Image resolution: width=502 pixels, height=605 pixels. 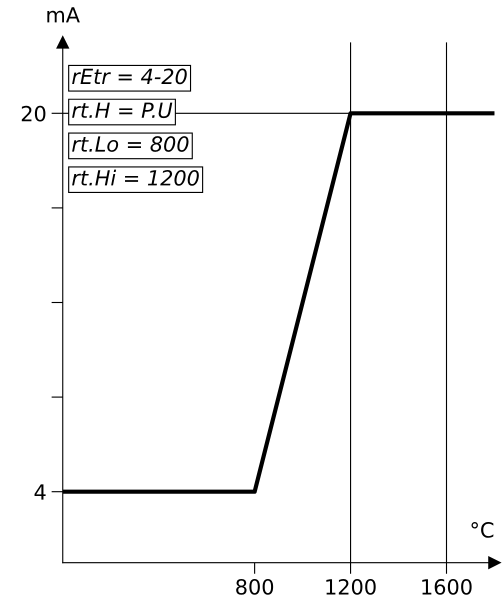 I want to click on y-tick-label: 20, so click(x=34, y=114).